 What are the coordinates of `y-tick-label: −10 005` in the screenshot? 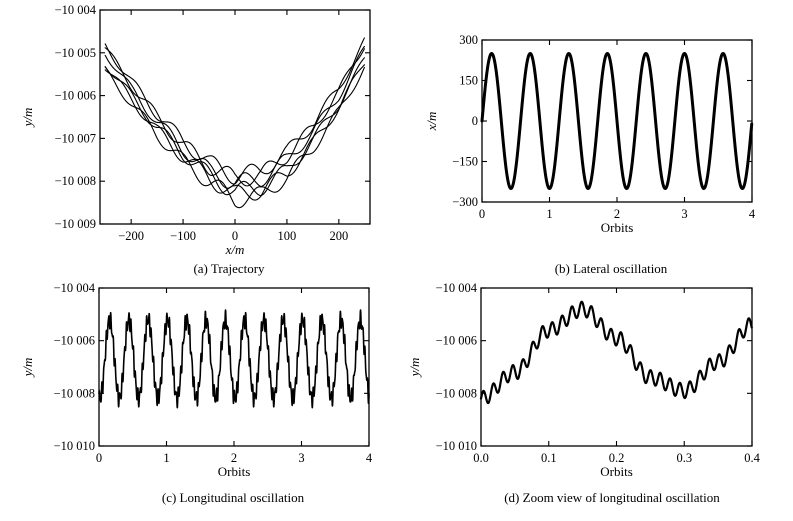 It's located at (75, 53).